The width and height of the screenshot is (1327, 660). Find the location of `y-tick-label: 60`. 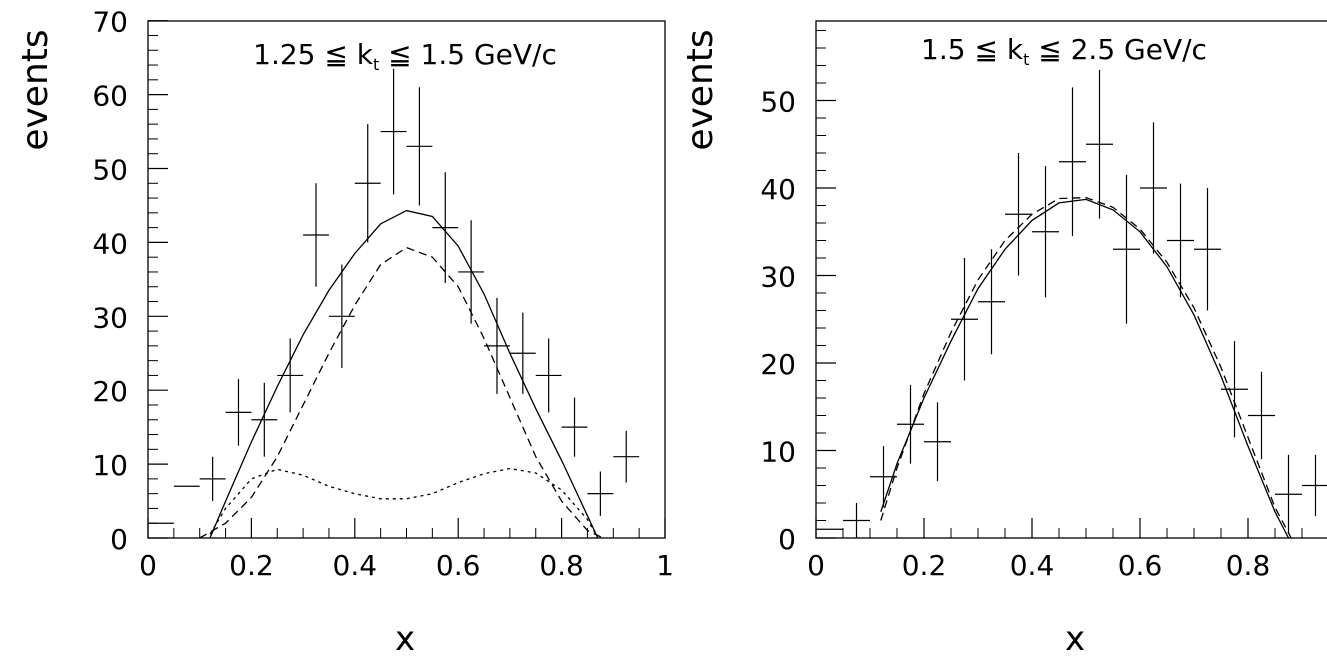

y-tick-label: 60 is located at coordinates (110, 96).